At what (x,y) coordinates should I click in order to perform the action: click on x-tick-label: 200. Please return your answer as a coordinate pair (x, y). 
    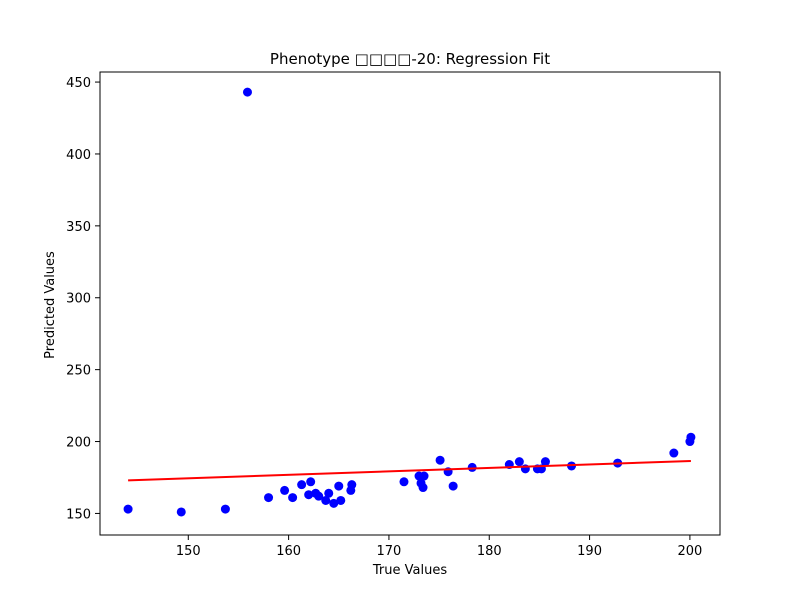
    Looking at the image, I should click on (689, 551).